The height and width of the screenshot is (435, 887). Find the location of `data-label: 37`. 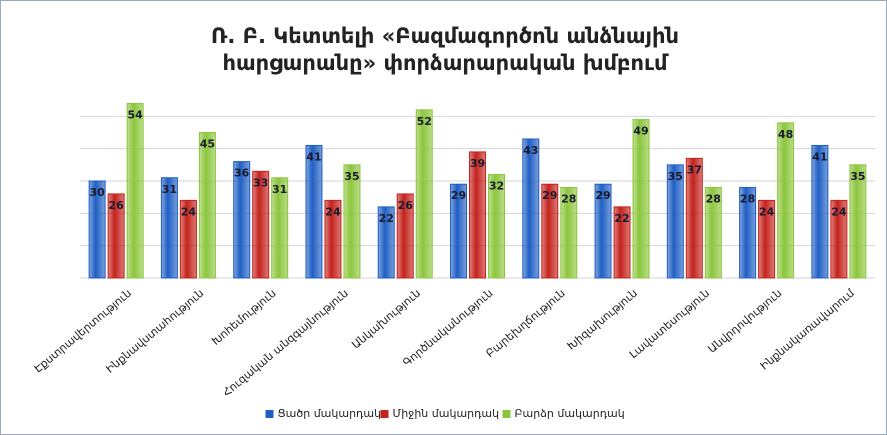

data-label: 37 is located at coordinates (694, 169).